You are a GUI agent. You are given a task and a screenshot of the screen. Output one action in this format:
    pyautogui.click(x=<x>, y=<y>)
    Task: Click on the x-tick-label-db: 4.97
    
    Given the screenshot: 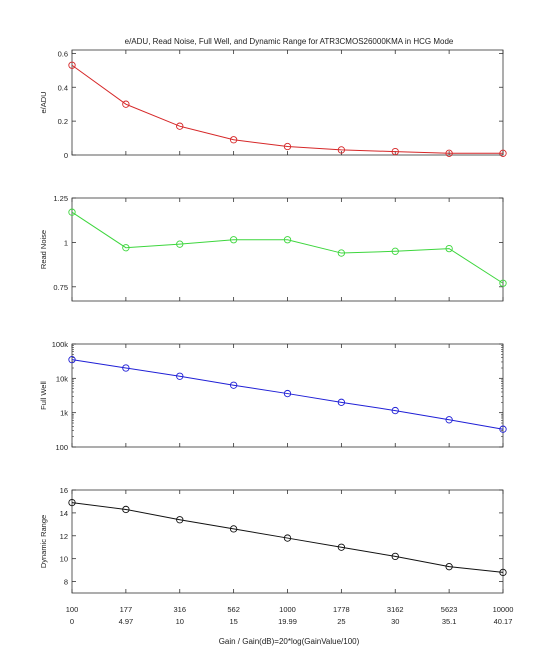 What is the action you would take?
    pyautogui.click(x=126, y=621)
    